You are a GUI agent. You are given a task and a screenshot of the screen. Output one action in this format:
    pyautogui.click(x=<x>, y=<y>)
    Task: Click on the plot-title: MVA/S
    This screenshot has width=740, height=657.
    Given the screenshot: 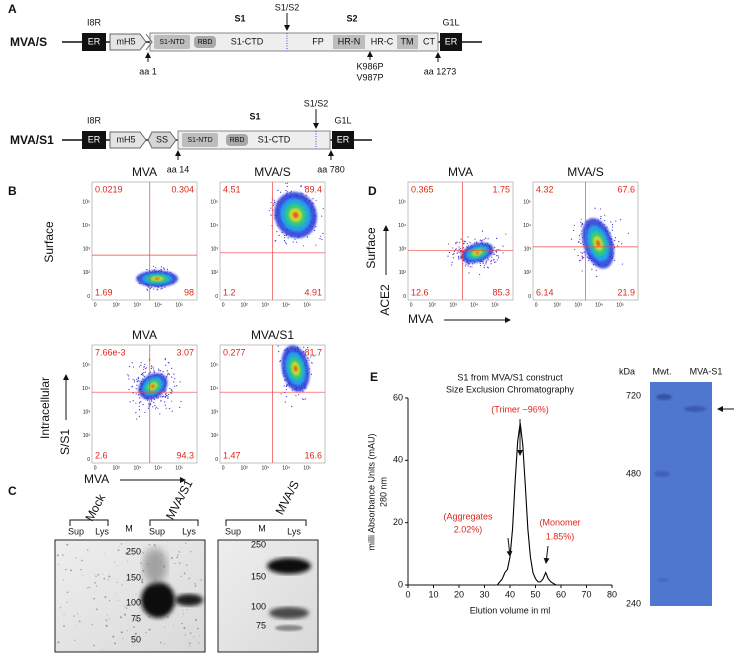 What is the action you would take?
    pyautogui.click(x=585, y=172)
    